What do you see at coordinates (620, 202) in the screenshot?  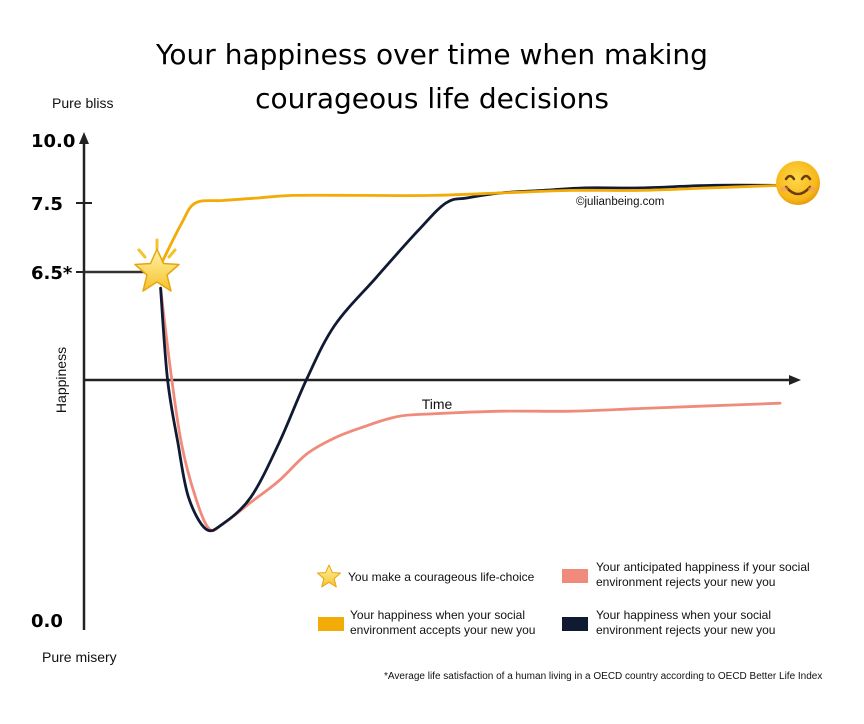 I see `watermark: ©julianbeing.com` at bounding box center [620, 202].